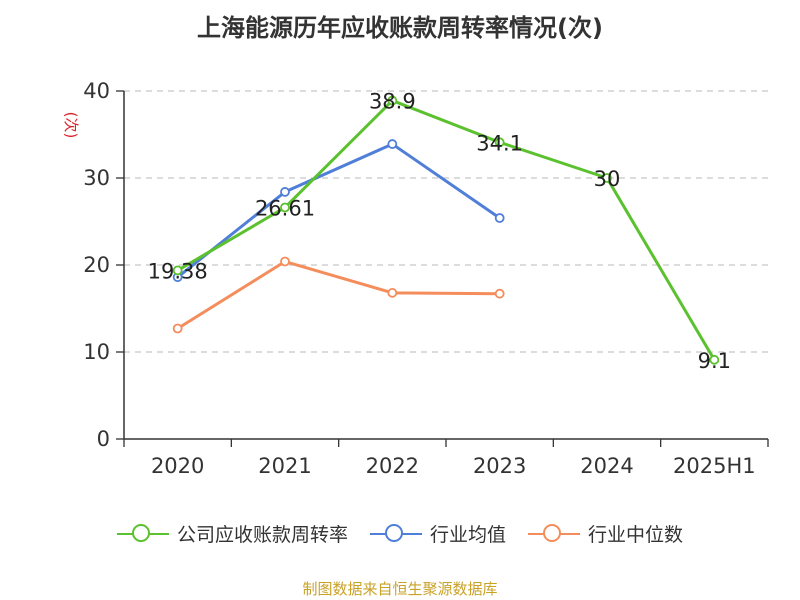 This screenshot has height=600, width=800. I want to click on chart-title: 上海能源历年应收账款周转率情况(次), so click(400, 28).